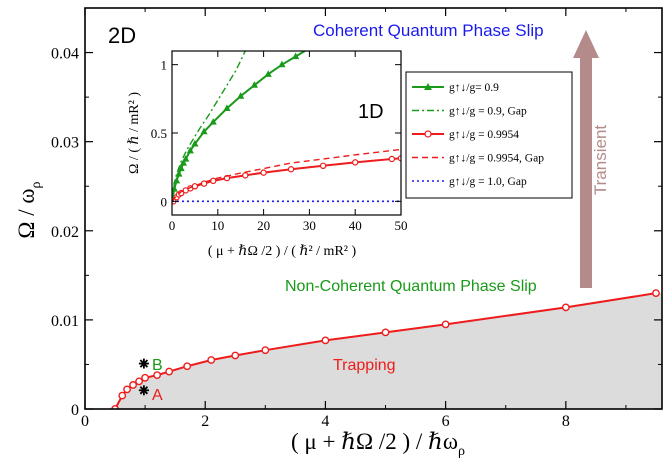 The image size is (664, 470). What do you see at coordinates (355, 225) in the screenshot?
I see `inset-x-tick-label: 40` at bounding box center [355, 225].